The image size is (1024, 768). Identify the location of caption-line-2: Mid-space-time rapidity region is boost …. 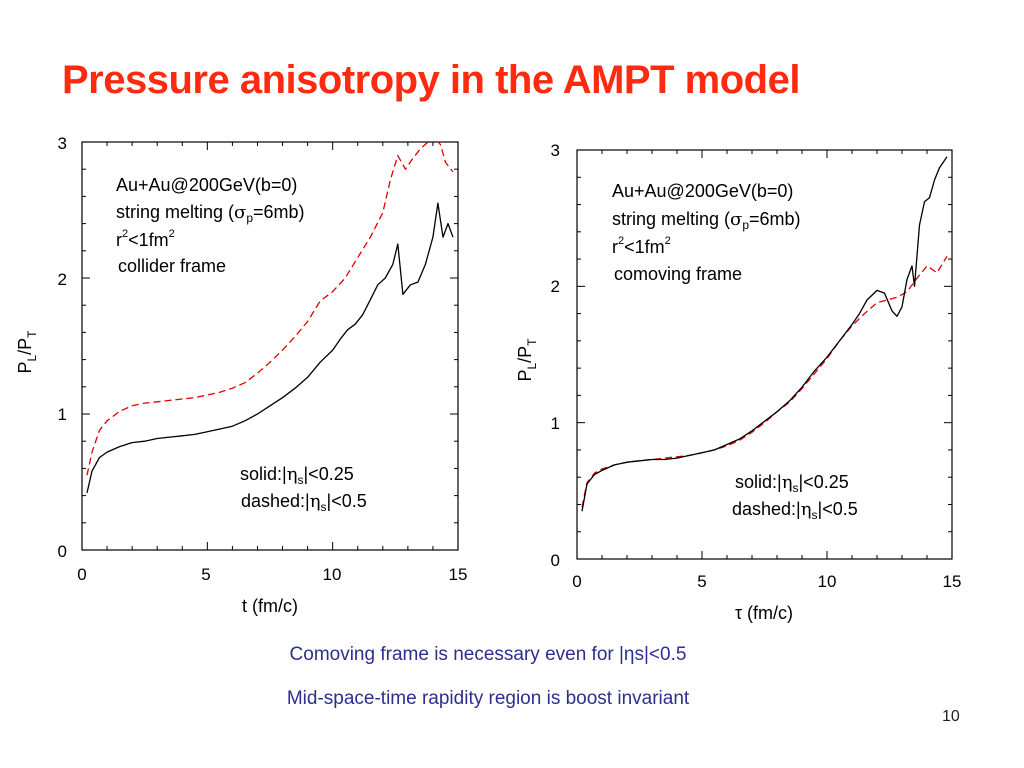
(488, 698).